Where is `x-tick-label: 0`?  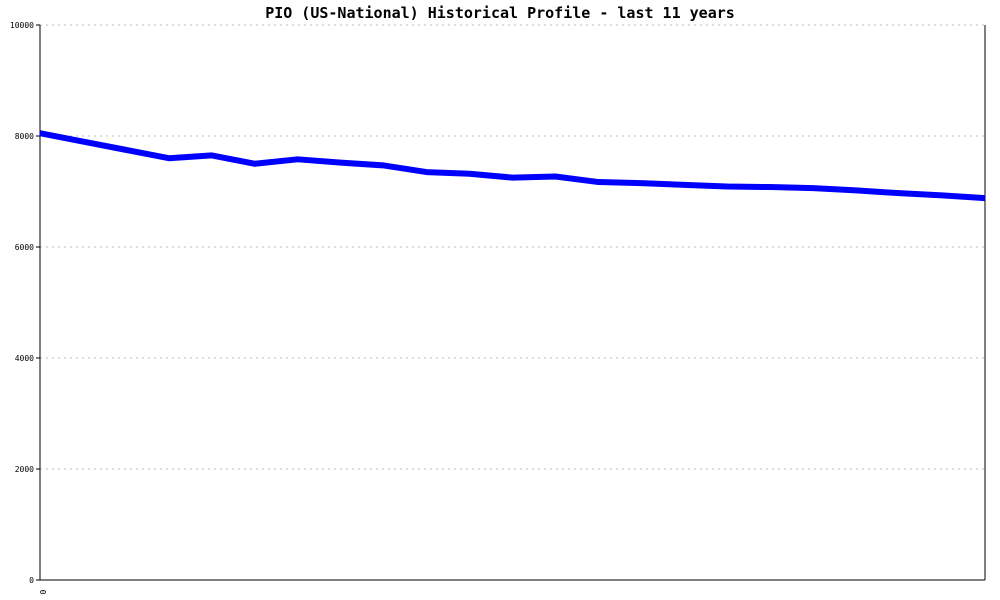
x-tick-label: 0 is located at coordinates (42, 592).